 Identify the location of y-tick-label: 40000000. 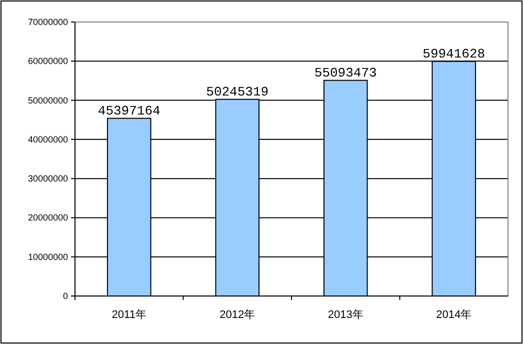
(48, 139).